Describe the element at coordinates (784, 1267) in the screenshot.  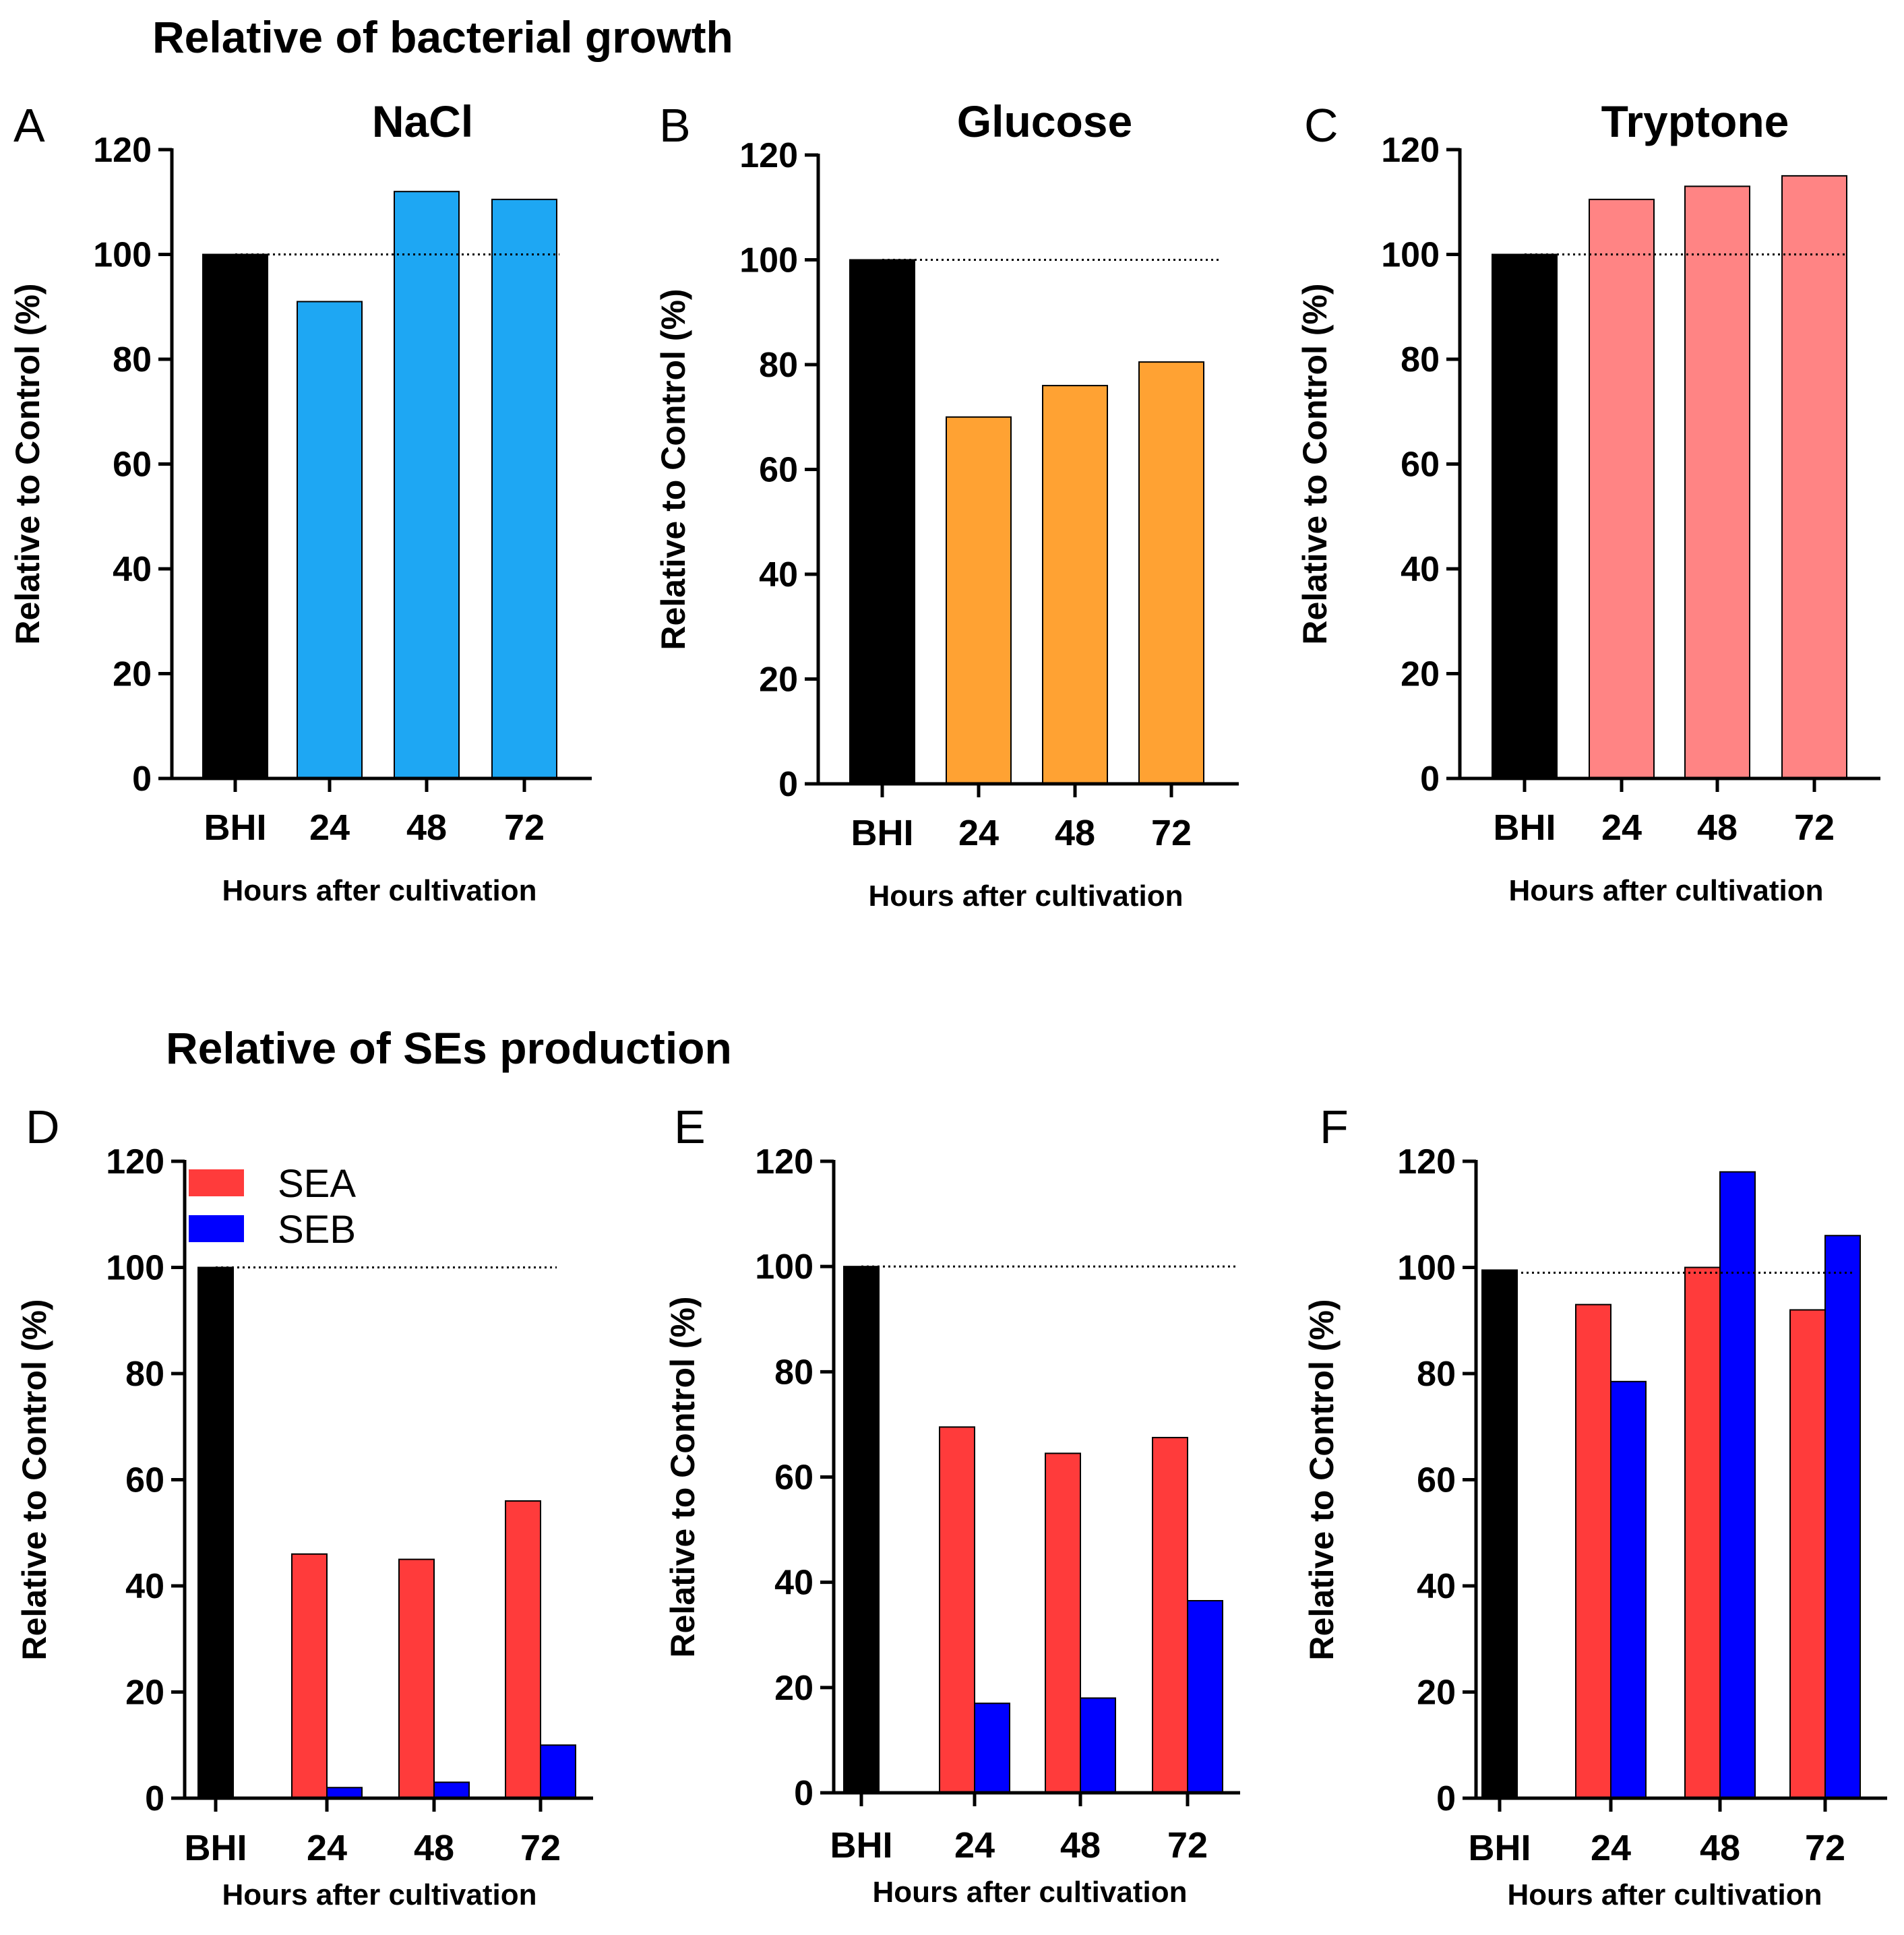
I see `y-tick-label-e-100: 100` at that location.